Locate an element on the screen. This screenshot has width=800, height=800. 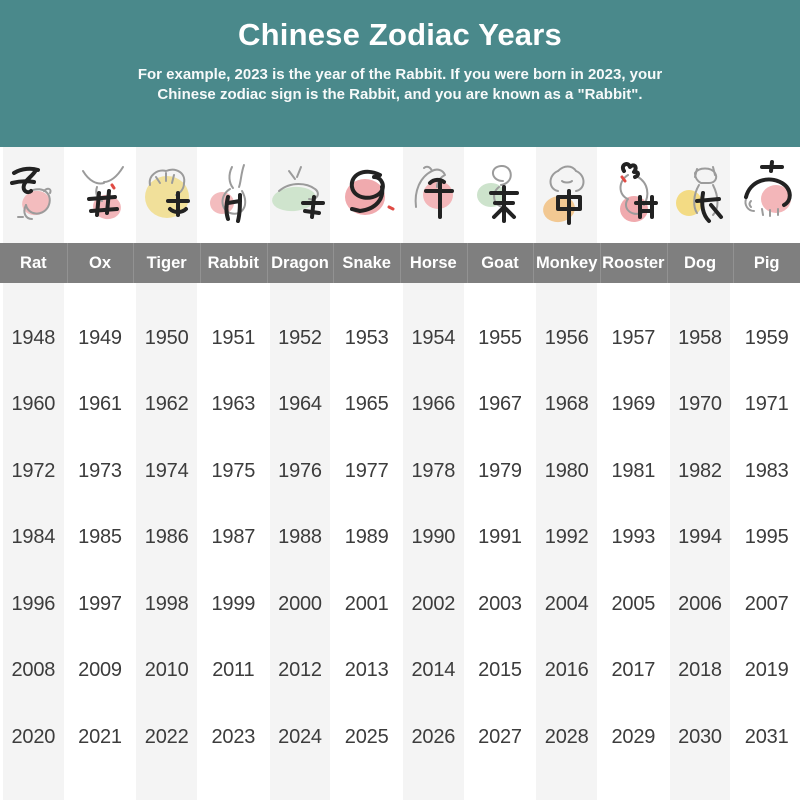
year-list: 1958 1970 1982 1994 2006 2018 2030 is located at coordinates (700, 527).